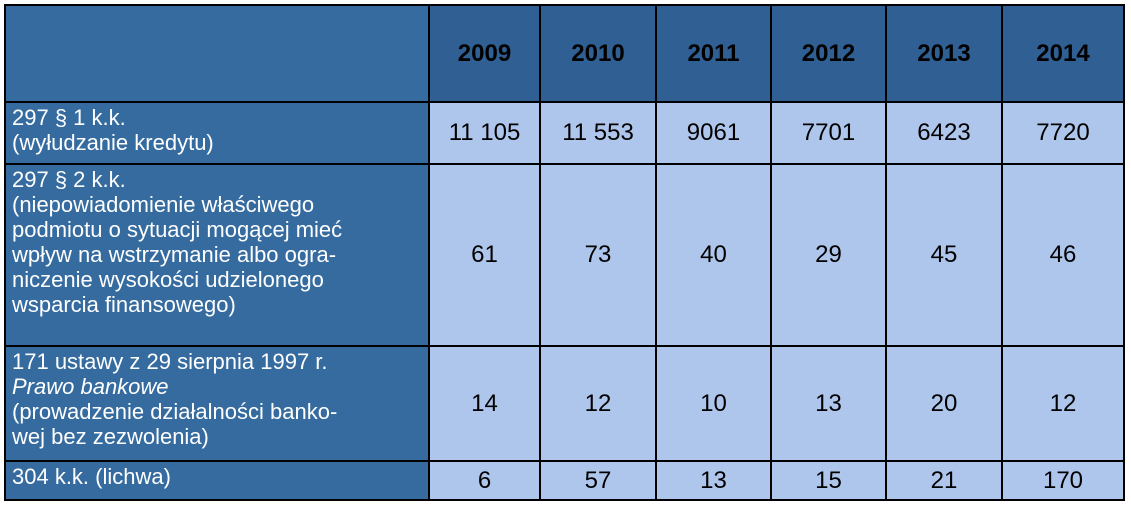  Describe the element at coordinates (217, 480) in the screenshot. I see `row-label: 304 k.k. (lichwa)` at that location.